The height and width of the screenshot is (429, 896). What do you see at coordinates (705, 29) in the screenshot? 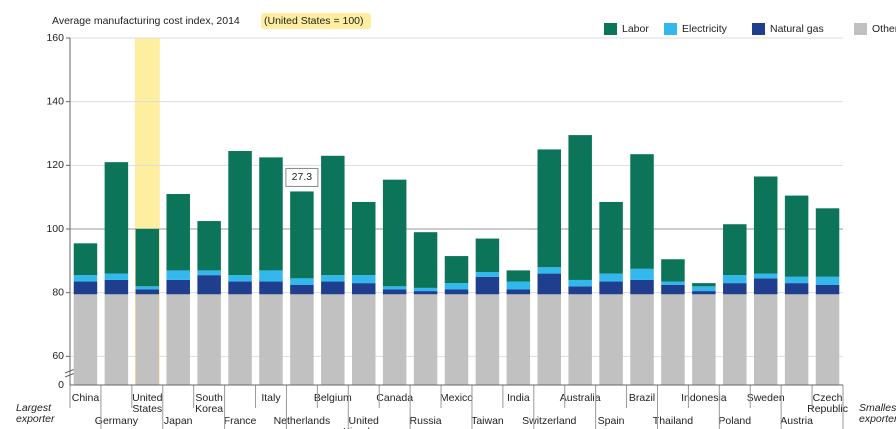
I see `legend-label: Electricity` at bounding box center [705, 29].